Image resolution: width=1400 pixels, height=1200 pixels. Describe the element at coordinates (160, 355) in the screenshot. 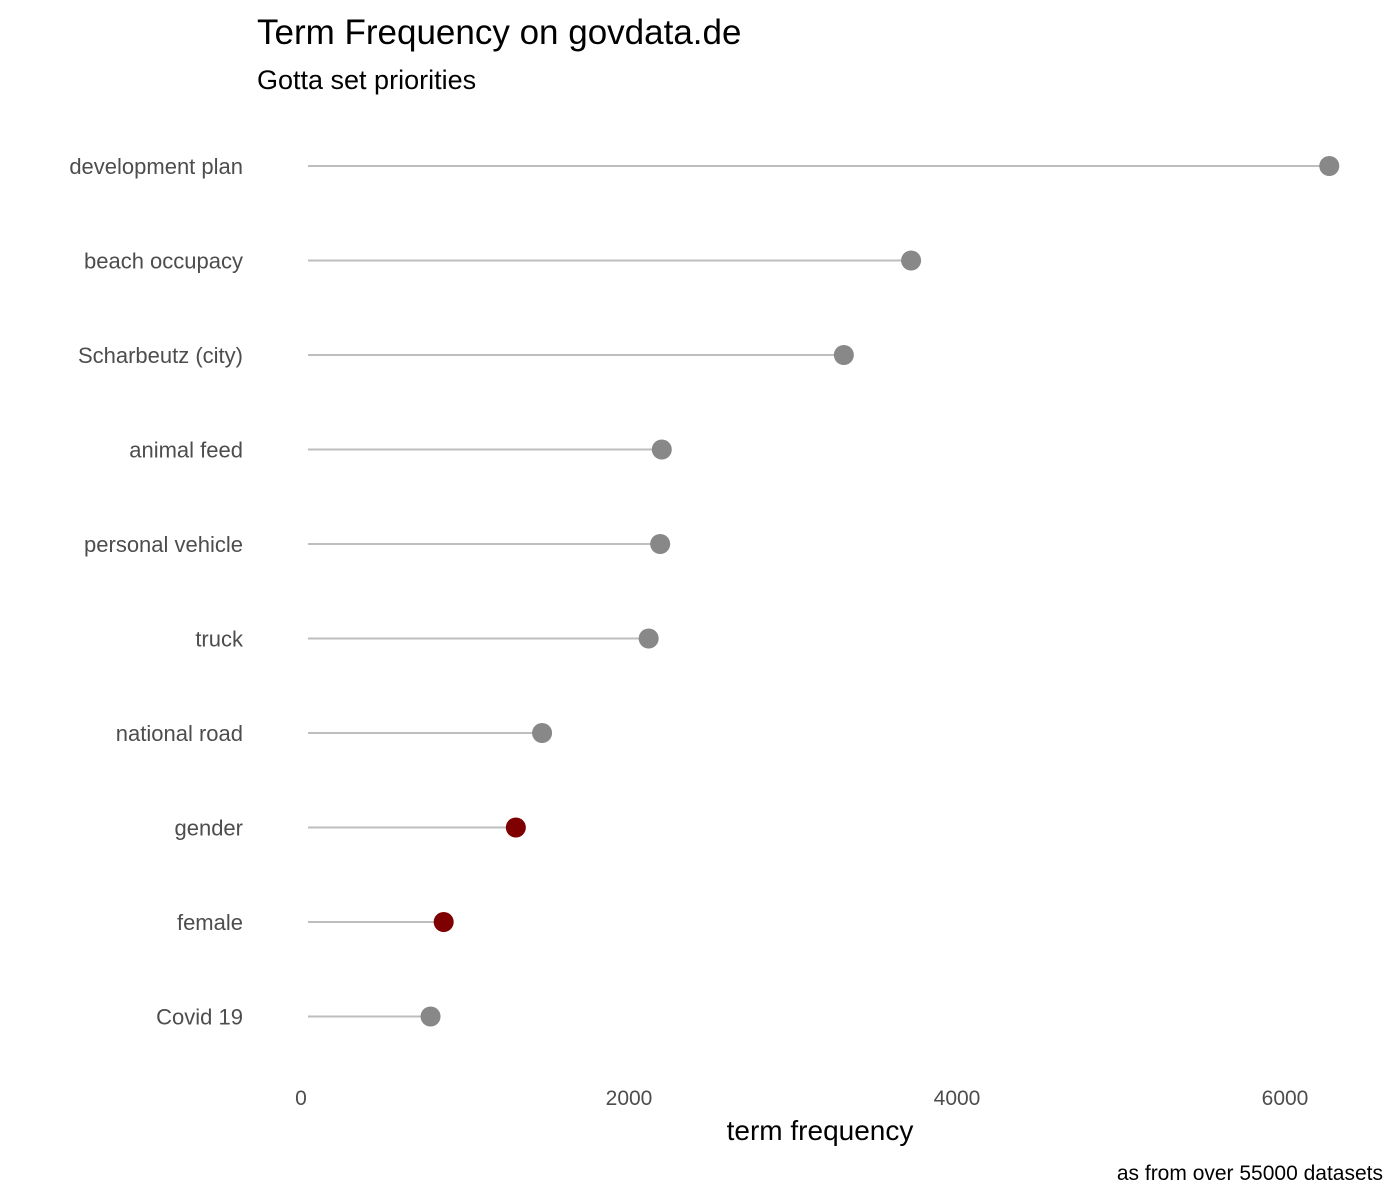

I see `y-tick-label: Scharbeutz (city)` at that location.